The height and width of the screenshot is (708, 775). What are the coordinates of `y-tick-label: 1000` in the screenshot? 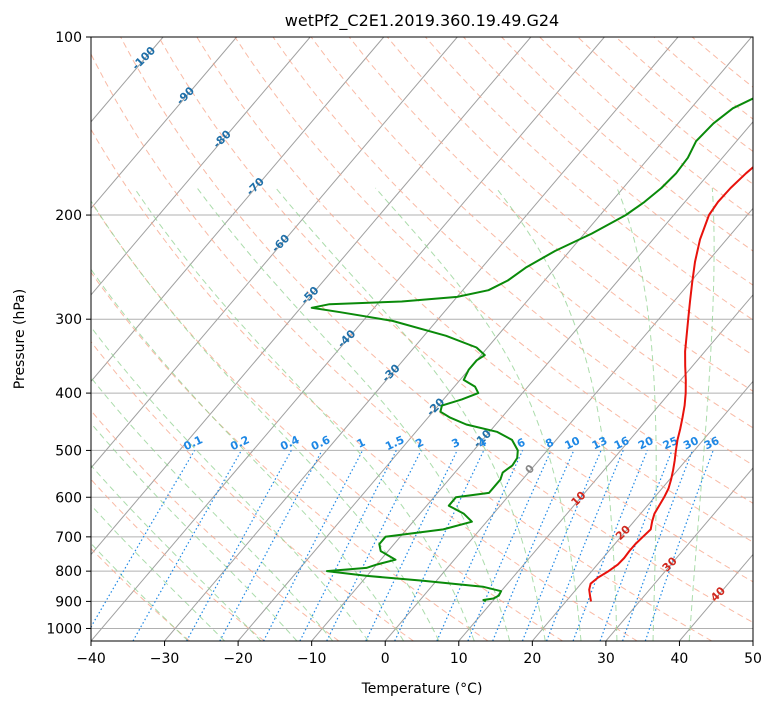 It's located at (64, 629).